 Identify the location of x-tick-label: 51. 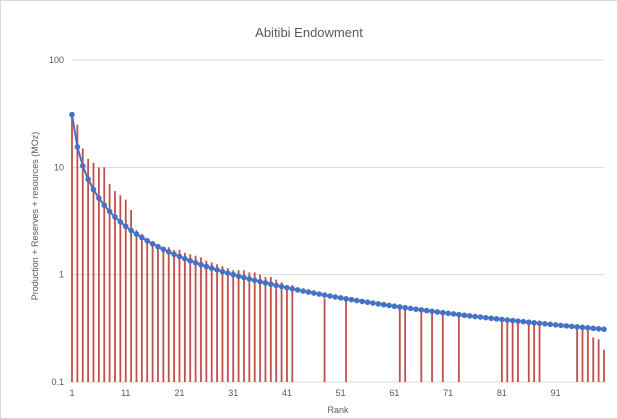
(341, 393).